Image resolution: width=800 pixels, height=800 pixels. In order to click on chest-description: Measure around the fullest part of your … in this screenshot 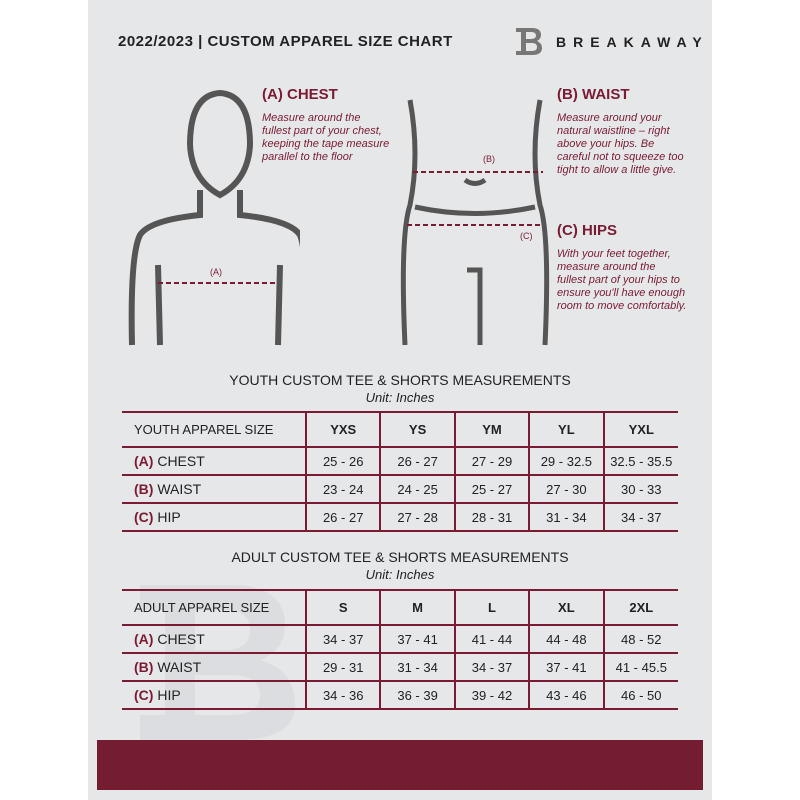, I will do `click(326, 137)`.